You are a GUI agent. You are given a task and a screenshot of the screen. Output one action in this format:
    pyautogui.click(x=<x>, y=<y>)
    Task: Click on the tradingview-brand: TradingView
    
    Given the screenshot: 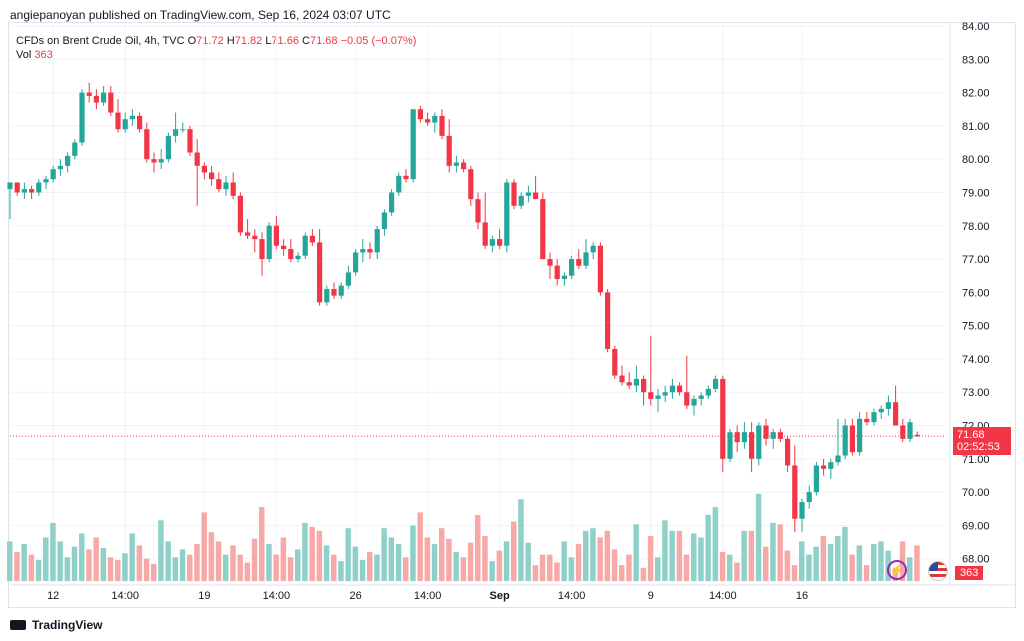 What is the action you would take?
    pyautogui.click(x=67, y=625)
    